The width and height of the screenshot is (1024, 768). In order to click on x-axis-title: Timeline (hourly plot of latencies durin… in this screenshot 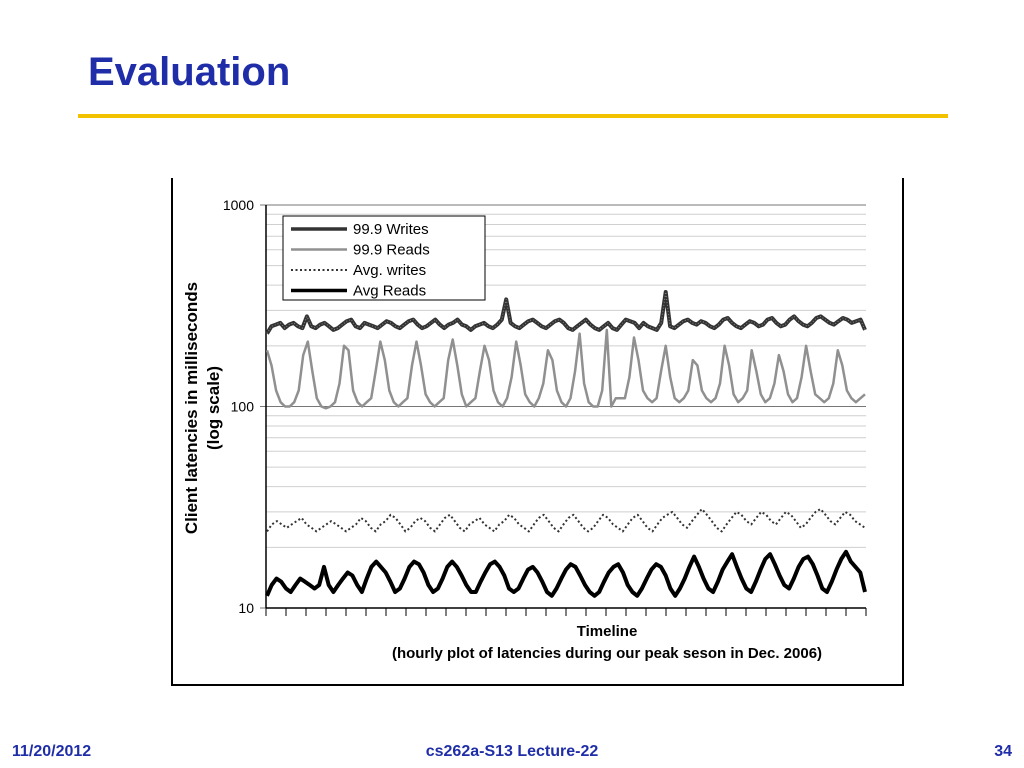, I will do `click(607, 642)`.